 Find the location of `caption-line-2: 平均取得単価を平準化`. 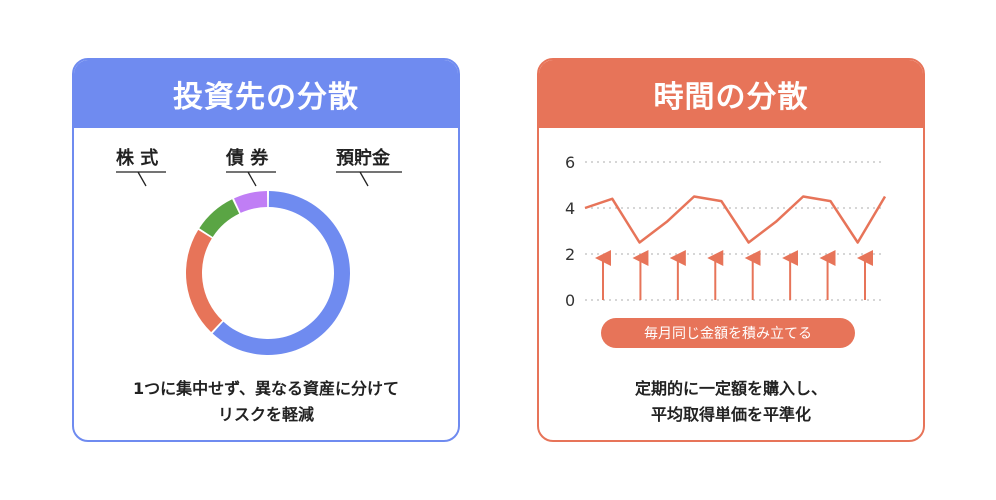

caption-line-2: 平均取得単価を平準化 is located at coordinates (730, 414).